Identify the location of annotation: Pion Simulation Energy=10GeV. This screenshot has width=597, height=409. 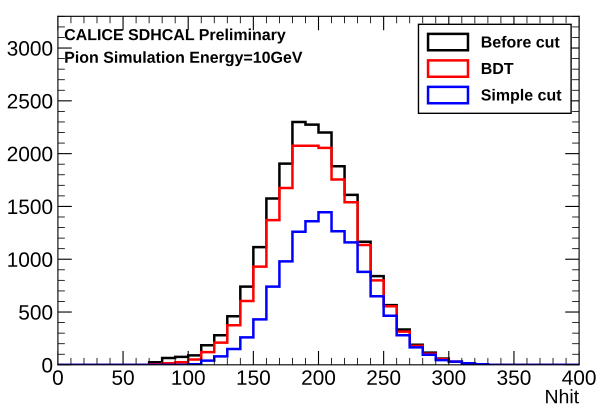
(183, 58).